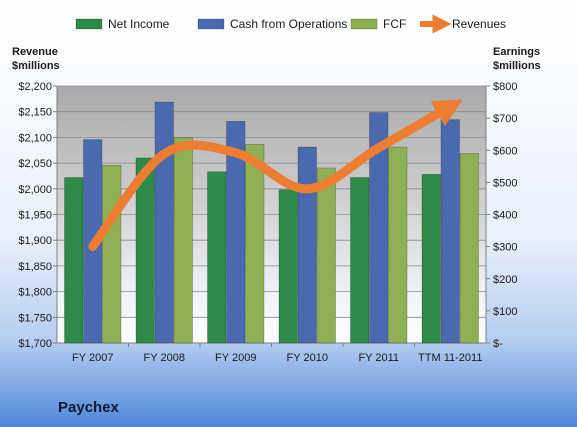  Describe the element at coordinates (35, 190) in the screenshot. I see `left-tick-label: $2,000` at that location.